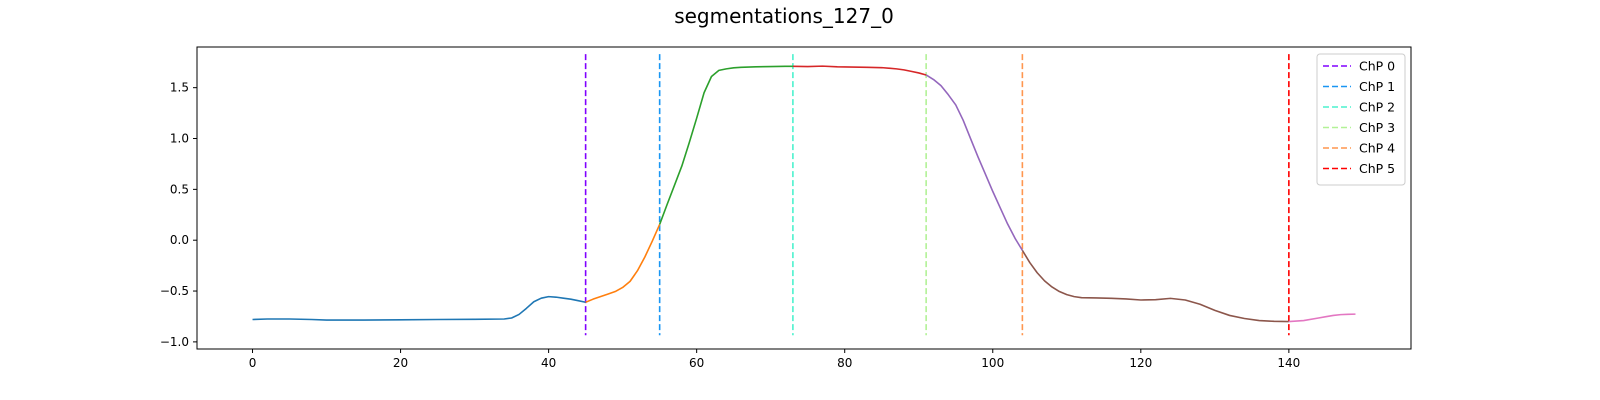 The width and height of the screenshot is (1600, 400). Describe the element at coordinates (253, 363) in the screenshot. I see `x-tick-label: 0` at that location.